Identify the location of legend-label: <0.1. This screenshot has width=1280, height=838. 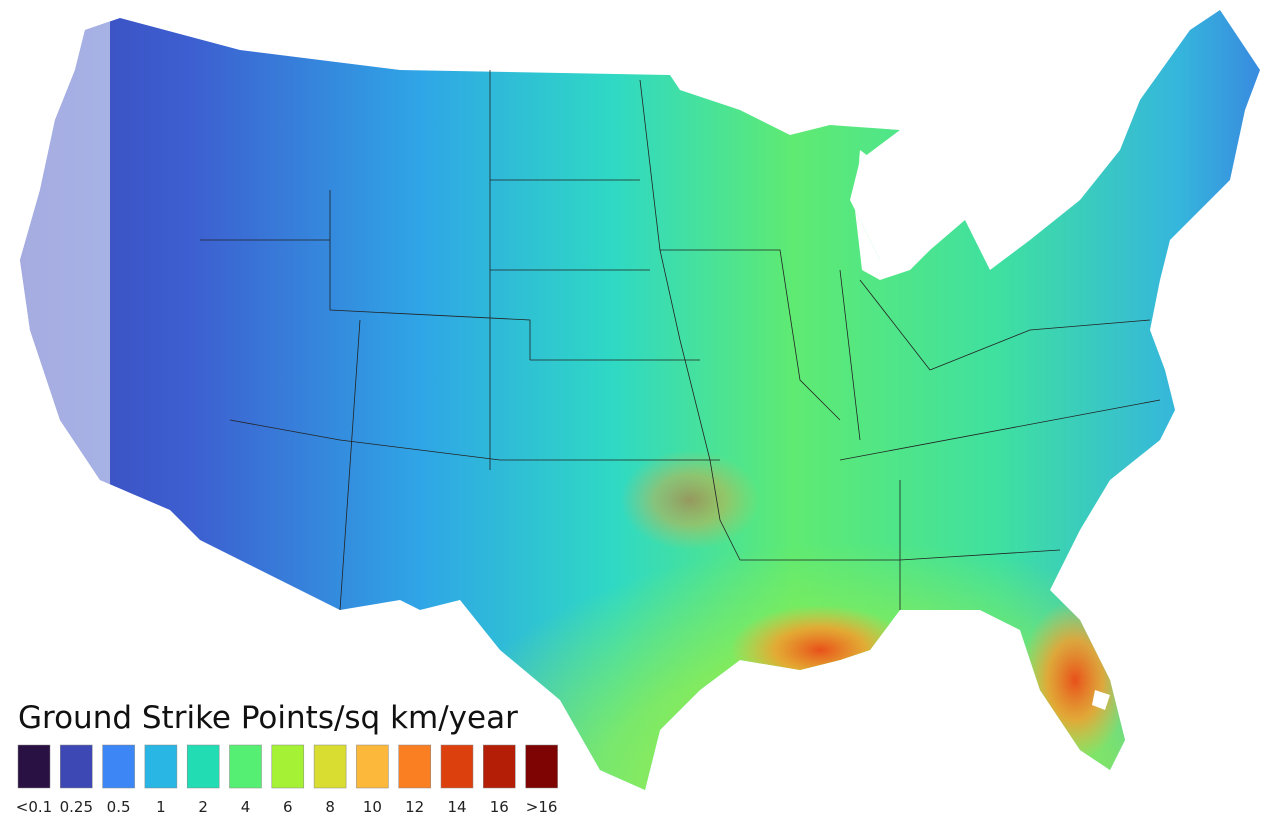
(34, 807).